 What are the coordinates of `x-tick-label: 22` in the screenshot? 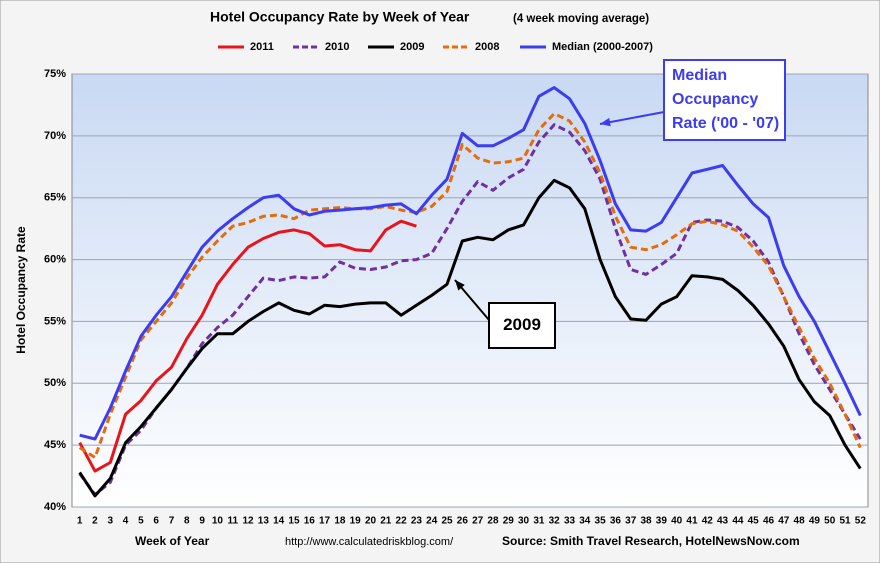 It's located at (402, 521).